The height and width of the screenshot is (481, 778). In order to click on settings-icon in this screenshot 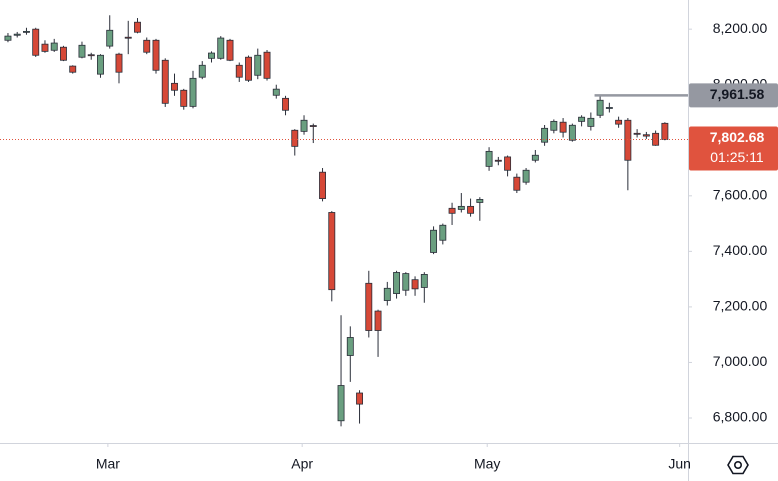, I will do `click(738, 465)`.